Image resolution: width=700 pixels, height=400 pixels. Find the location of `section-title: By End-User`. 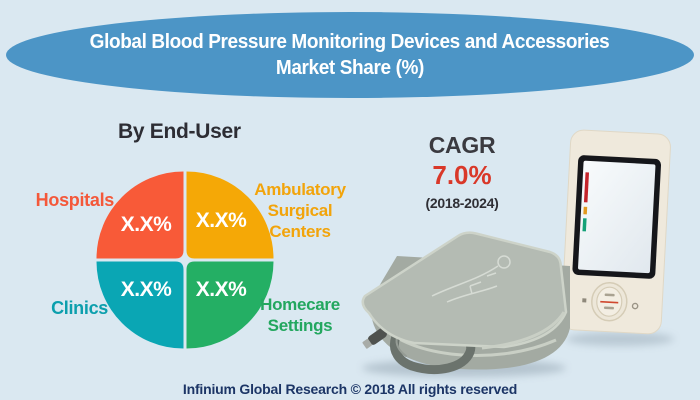

section-title: By End-User is located at coordinates (179, 131).